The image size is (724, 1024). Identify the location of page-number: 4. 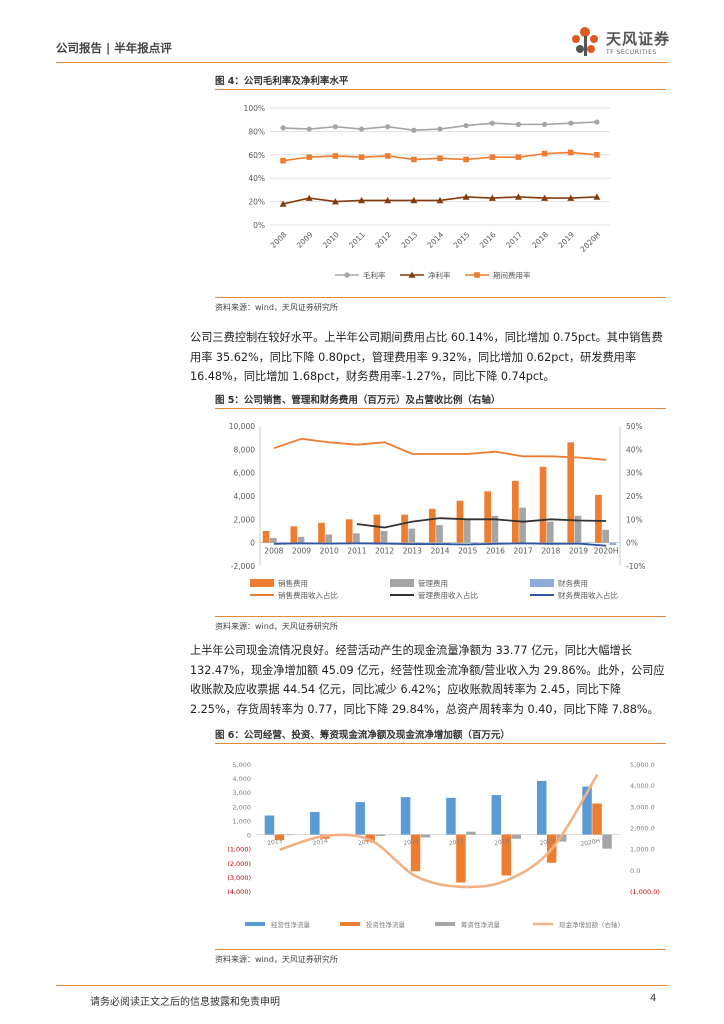
(653, 998).